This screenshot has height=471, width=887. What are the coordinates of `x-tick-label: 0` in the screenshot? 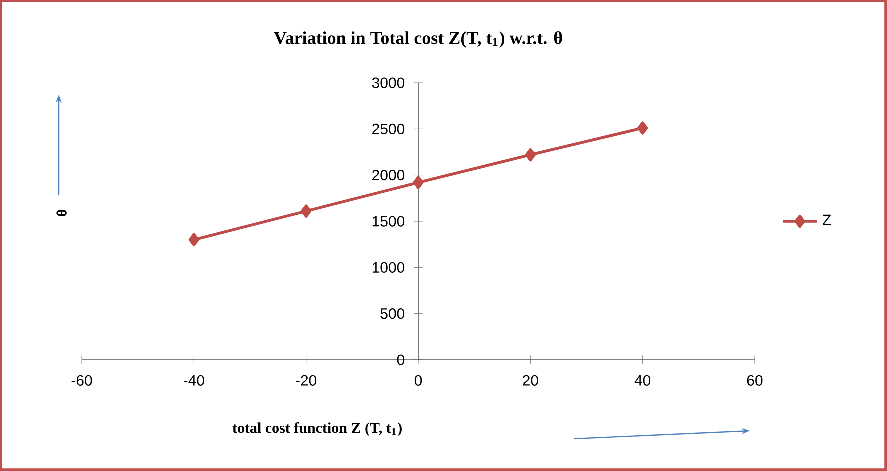 It's located at (418, 380).